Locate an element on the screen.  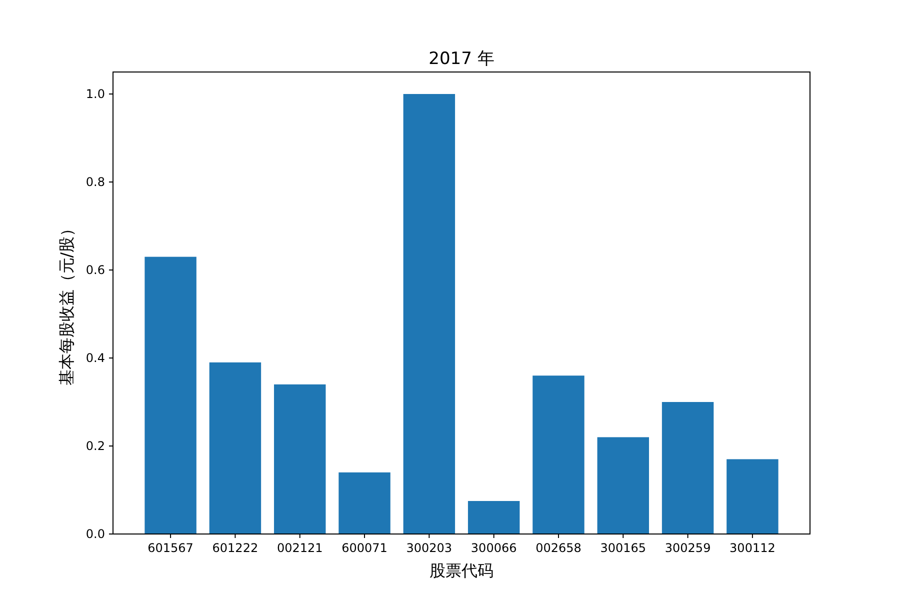
x-tick-label: 601567 is located at coordinates (171, 548).